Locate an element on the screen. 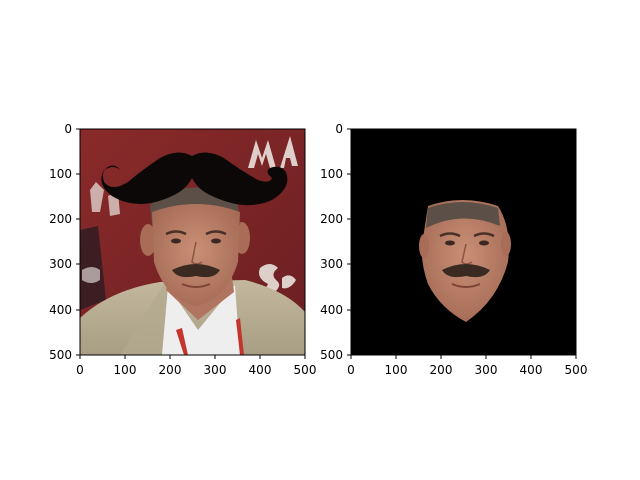  right-x-tick-label: 400 is located at coordinates (531, 370).